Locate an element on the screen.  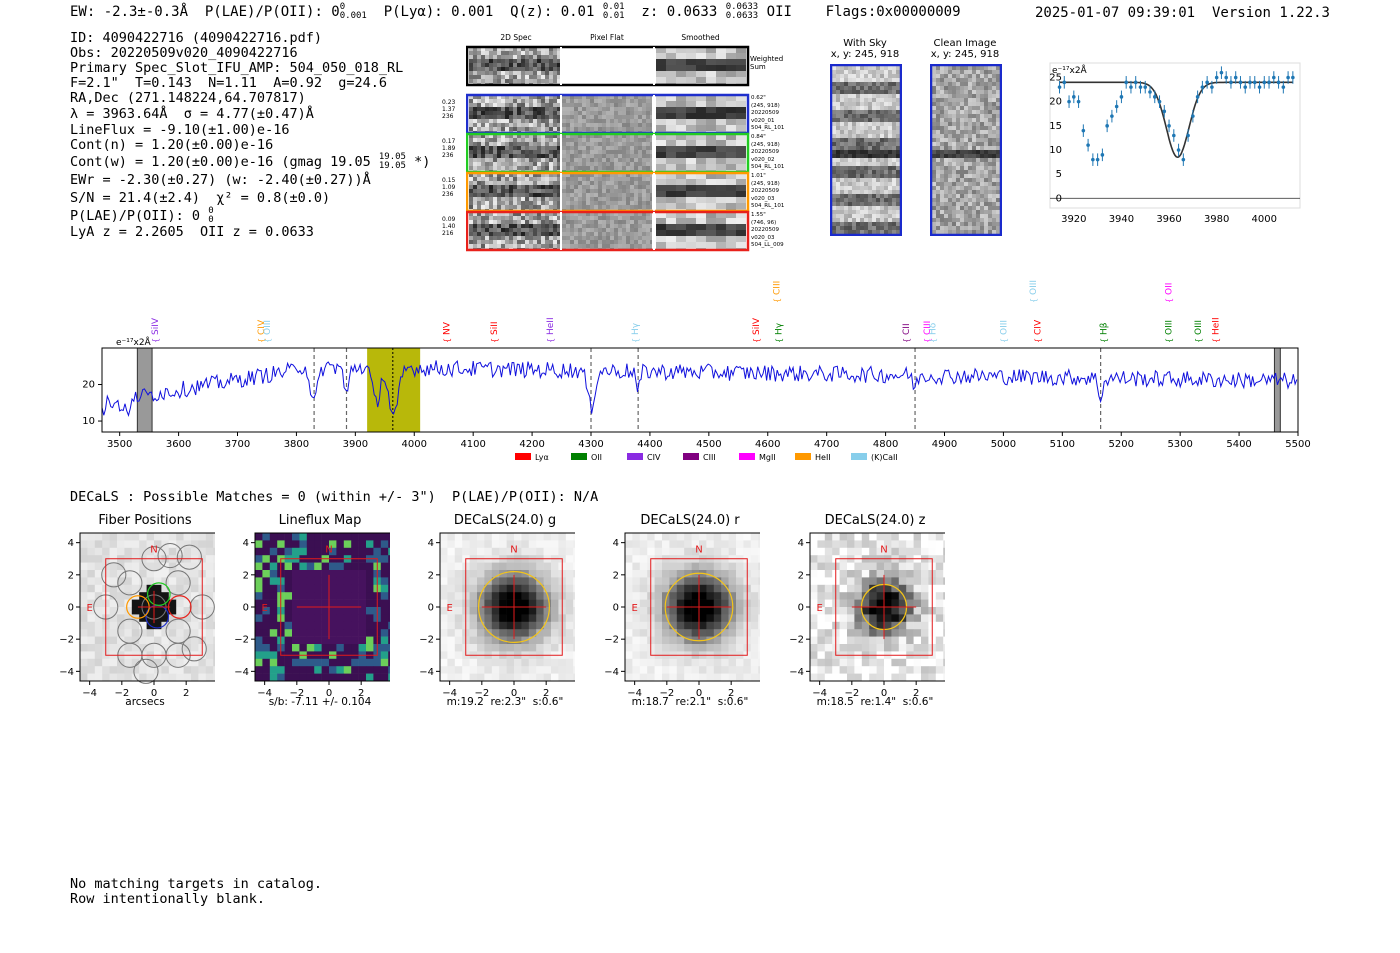
xtick-3-3: 2 is located at coordinates (731, 693).